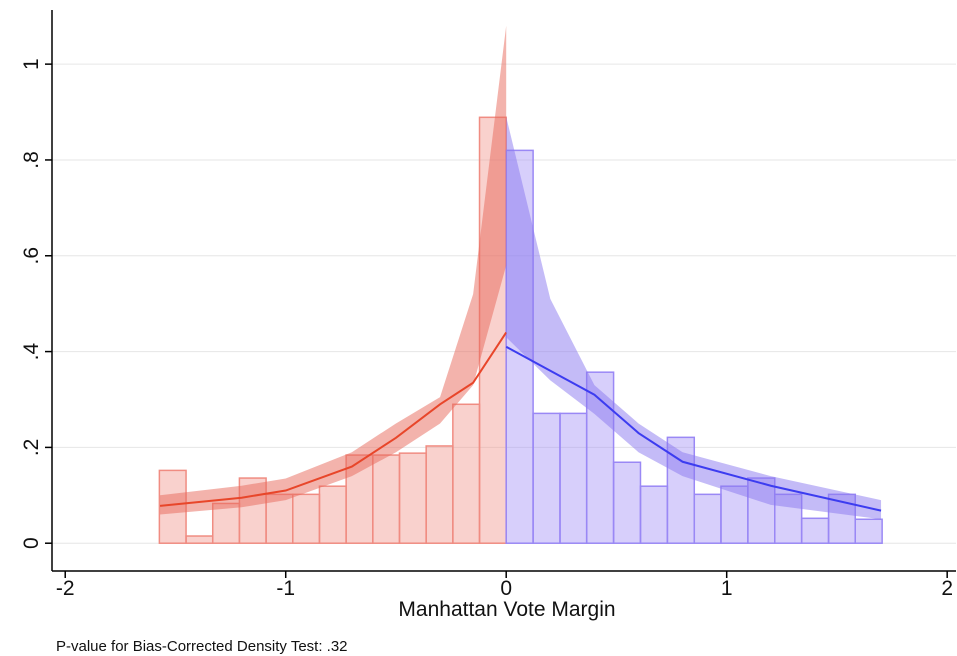 This screenshot has width=957, height=656. Describe the element at coordinates (727, 588) in the screenshot. I see `x-tick-label: 1` at that location.